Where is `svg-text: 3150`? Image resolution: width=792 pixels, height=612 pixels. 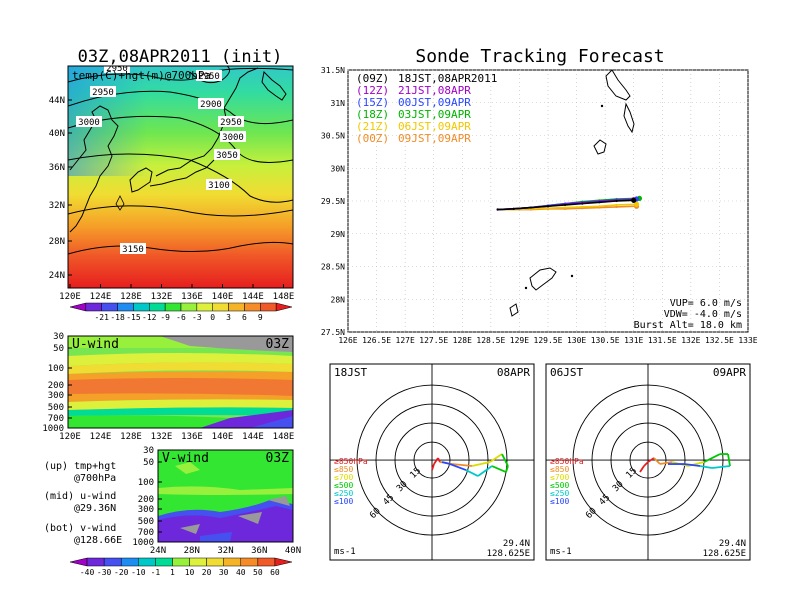 svg-text: 3150 is located at coordinates (133, 250).